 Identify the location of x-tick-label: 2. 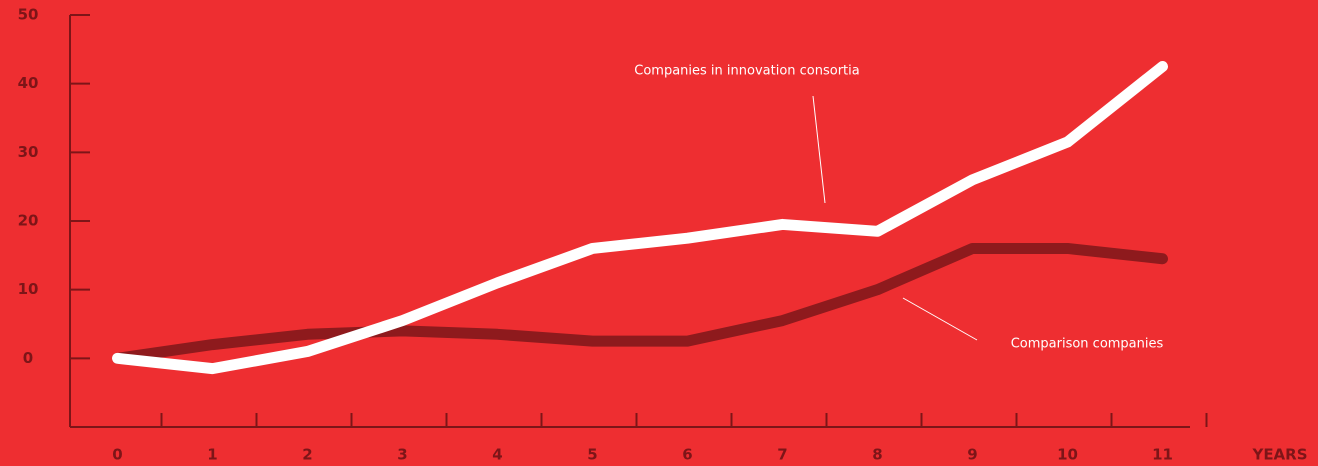
(307, 455).